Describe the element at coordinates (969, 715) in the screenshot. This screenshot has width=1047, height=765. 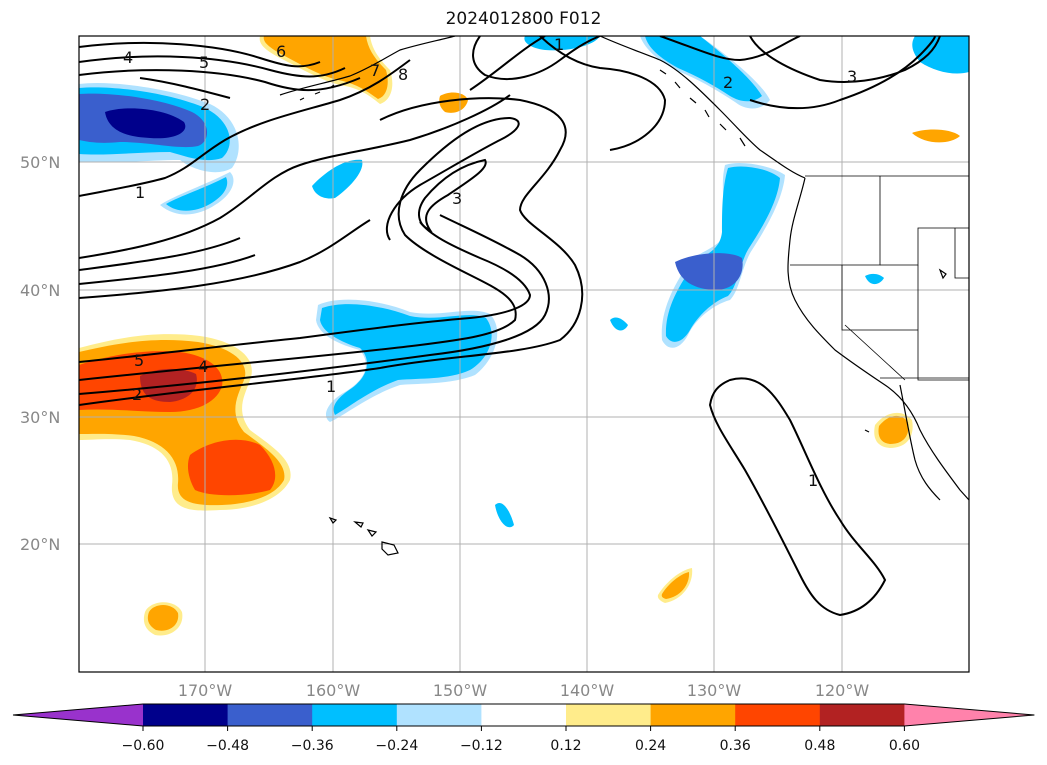
I see `colorbar-extend-high` at that location.